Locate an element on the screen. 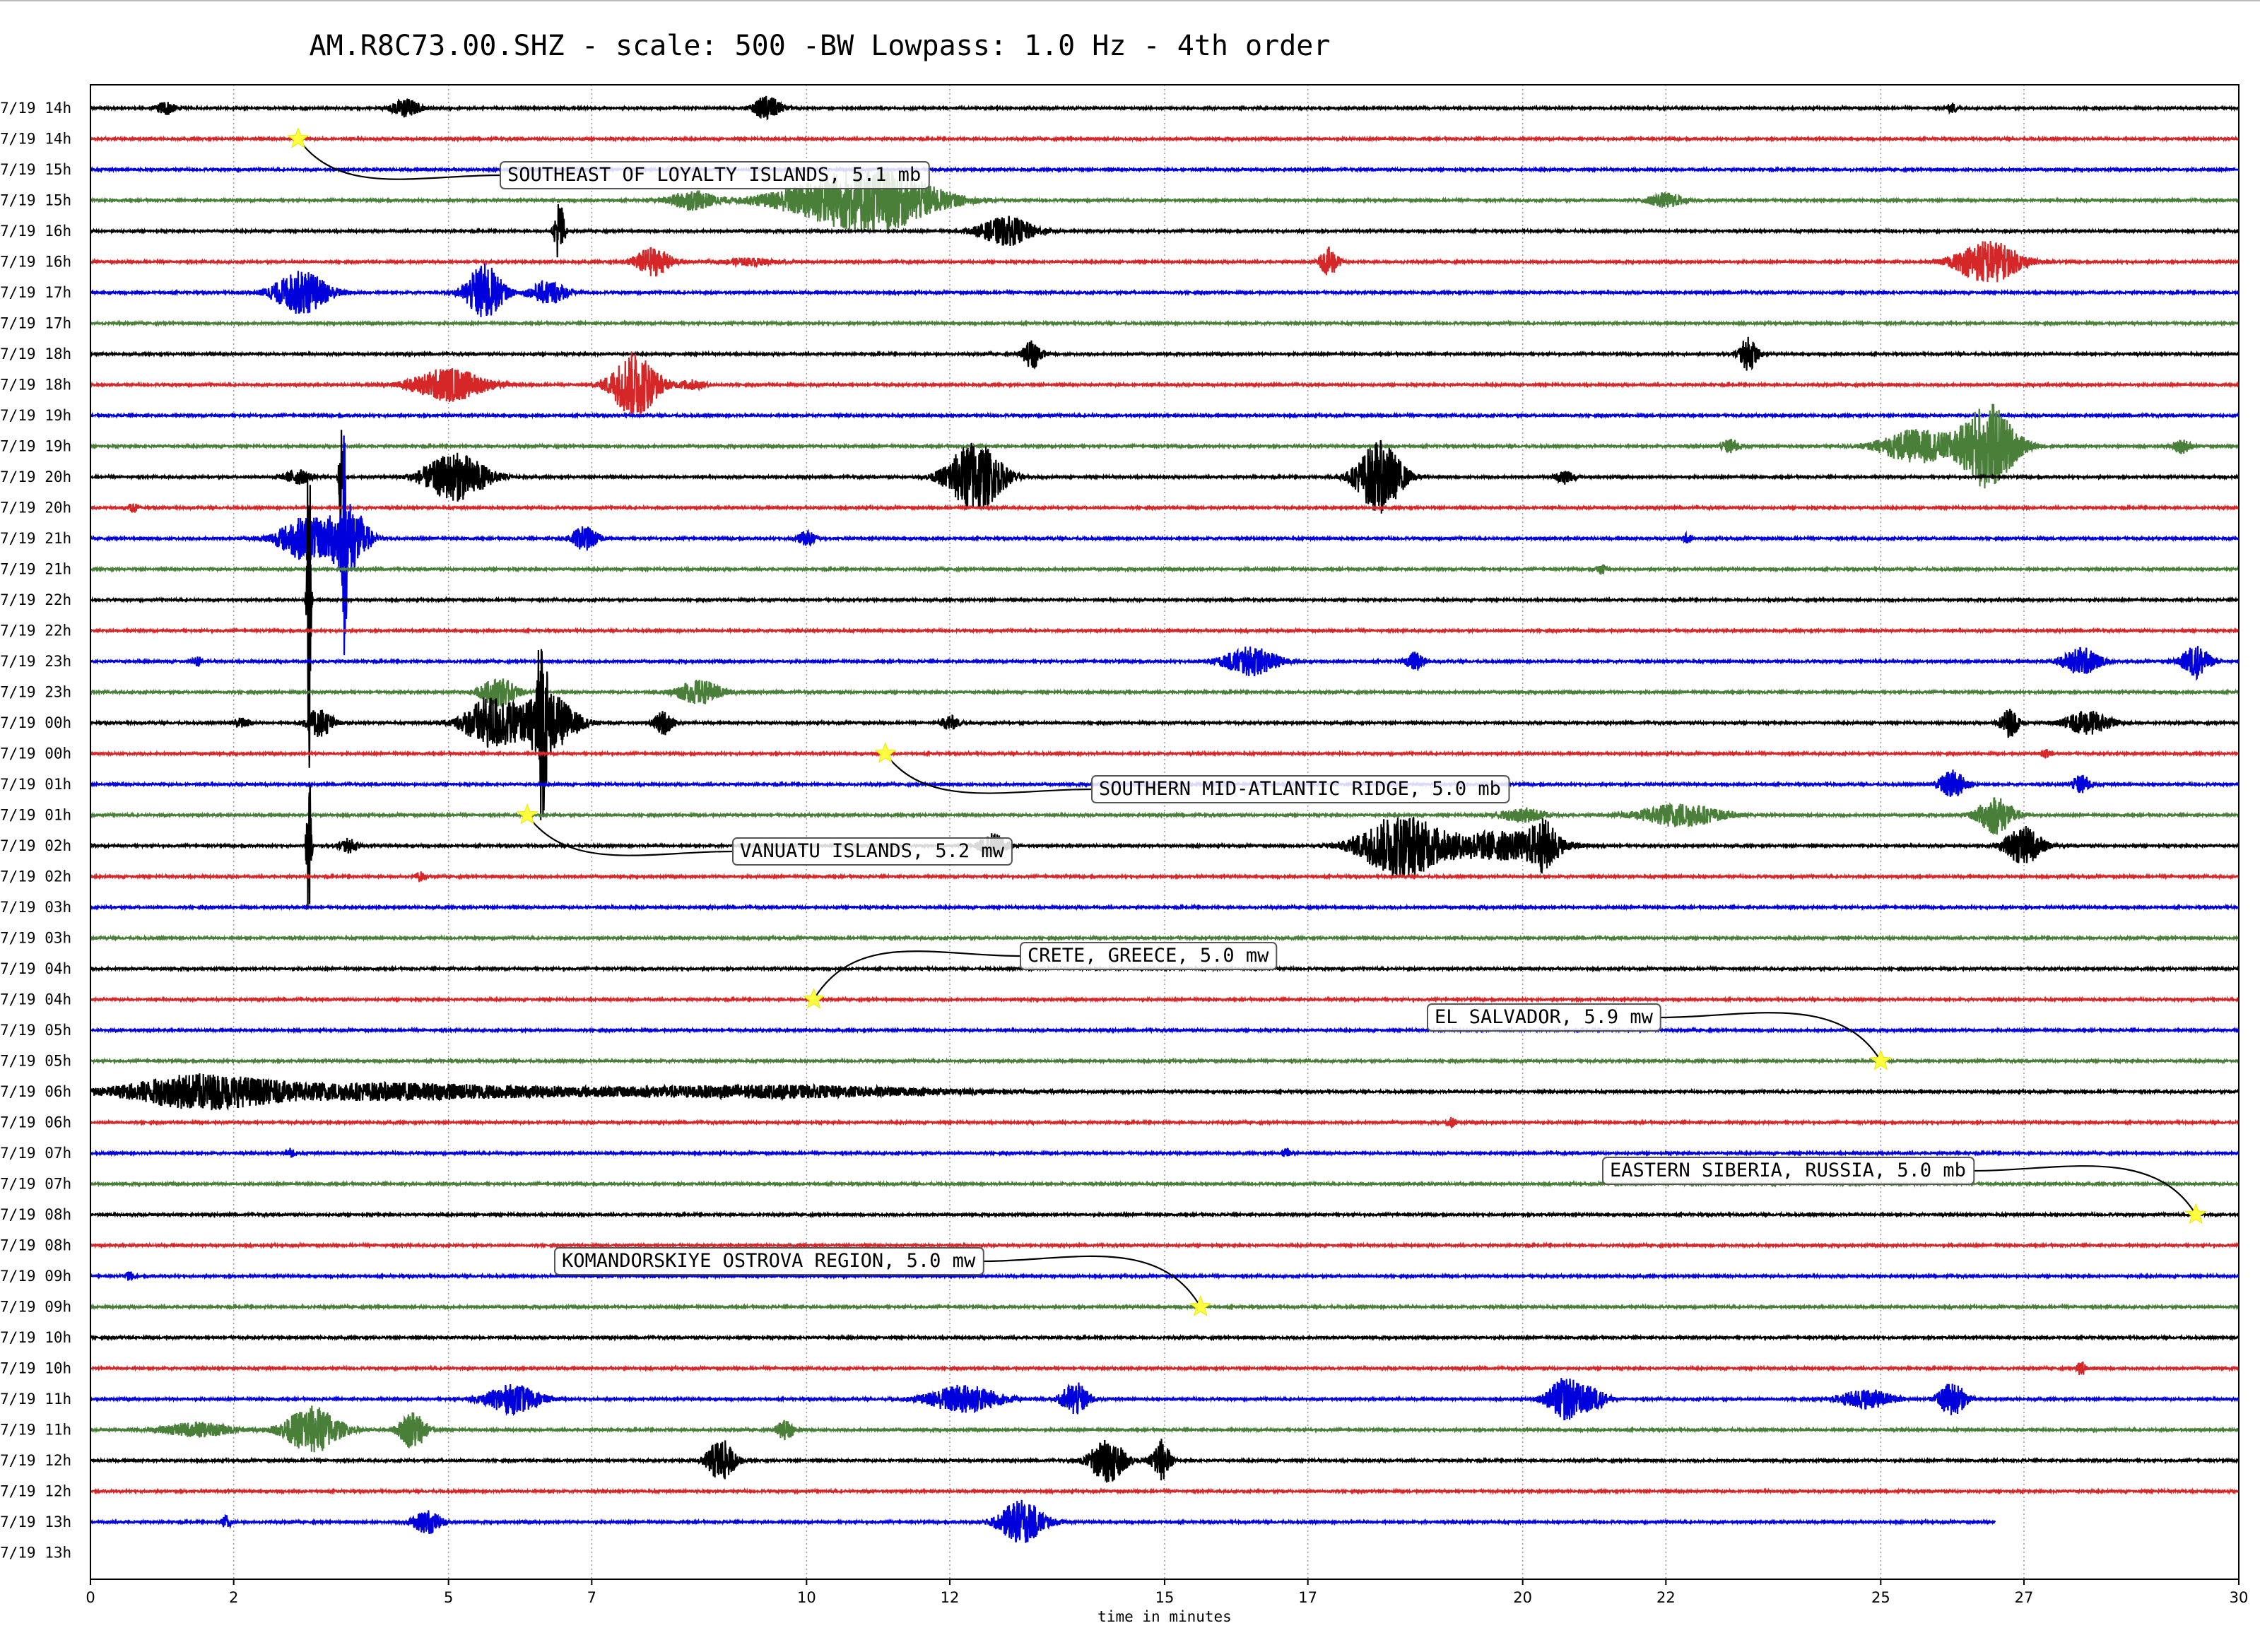 The height and width of the screenshot is (1652, 2260). x-tick-label: 10 is located at coordinates (807, 1597).